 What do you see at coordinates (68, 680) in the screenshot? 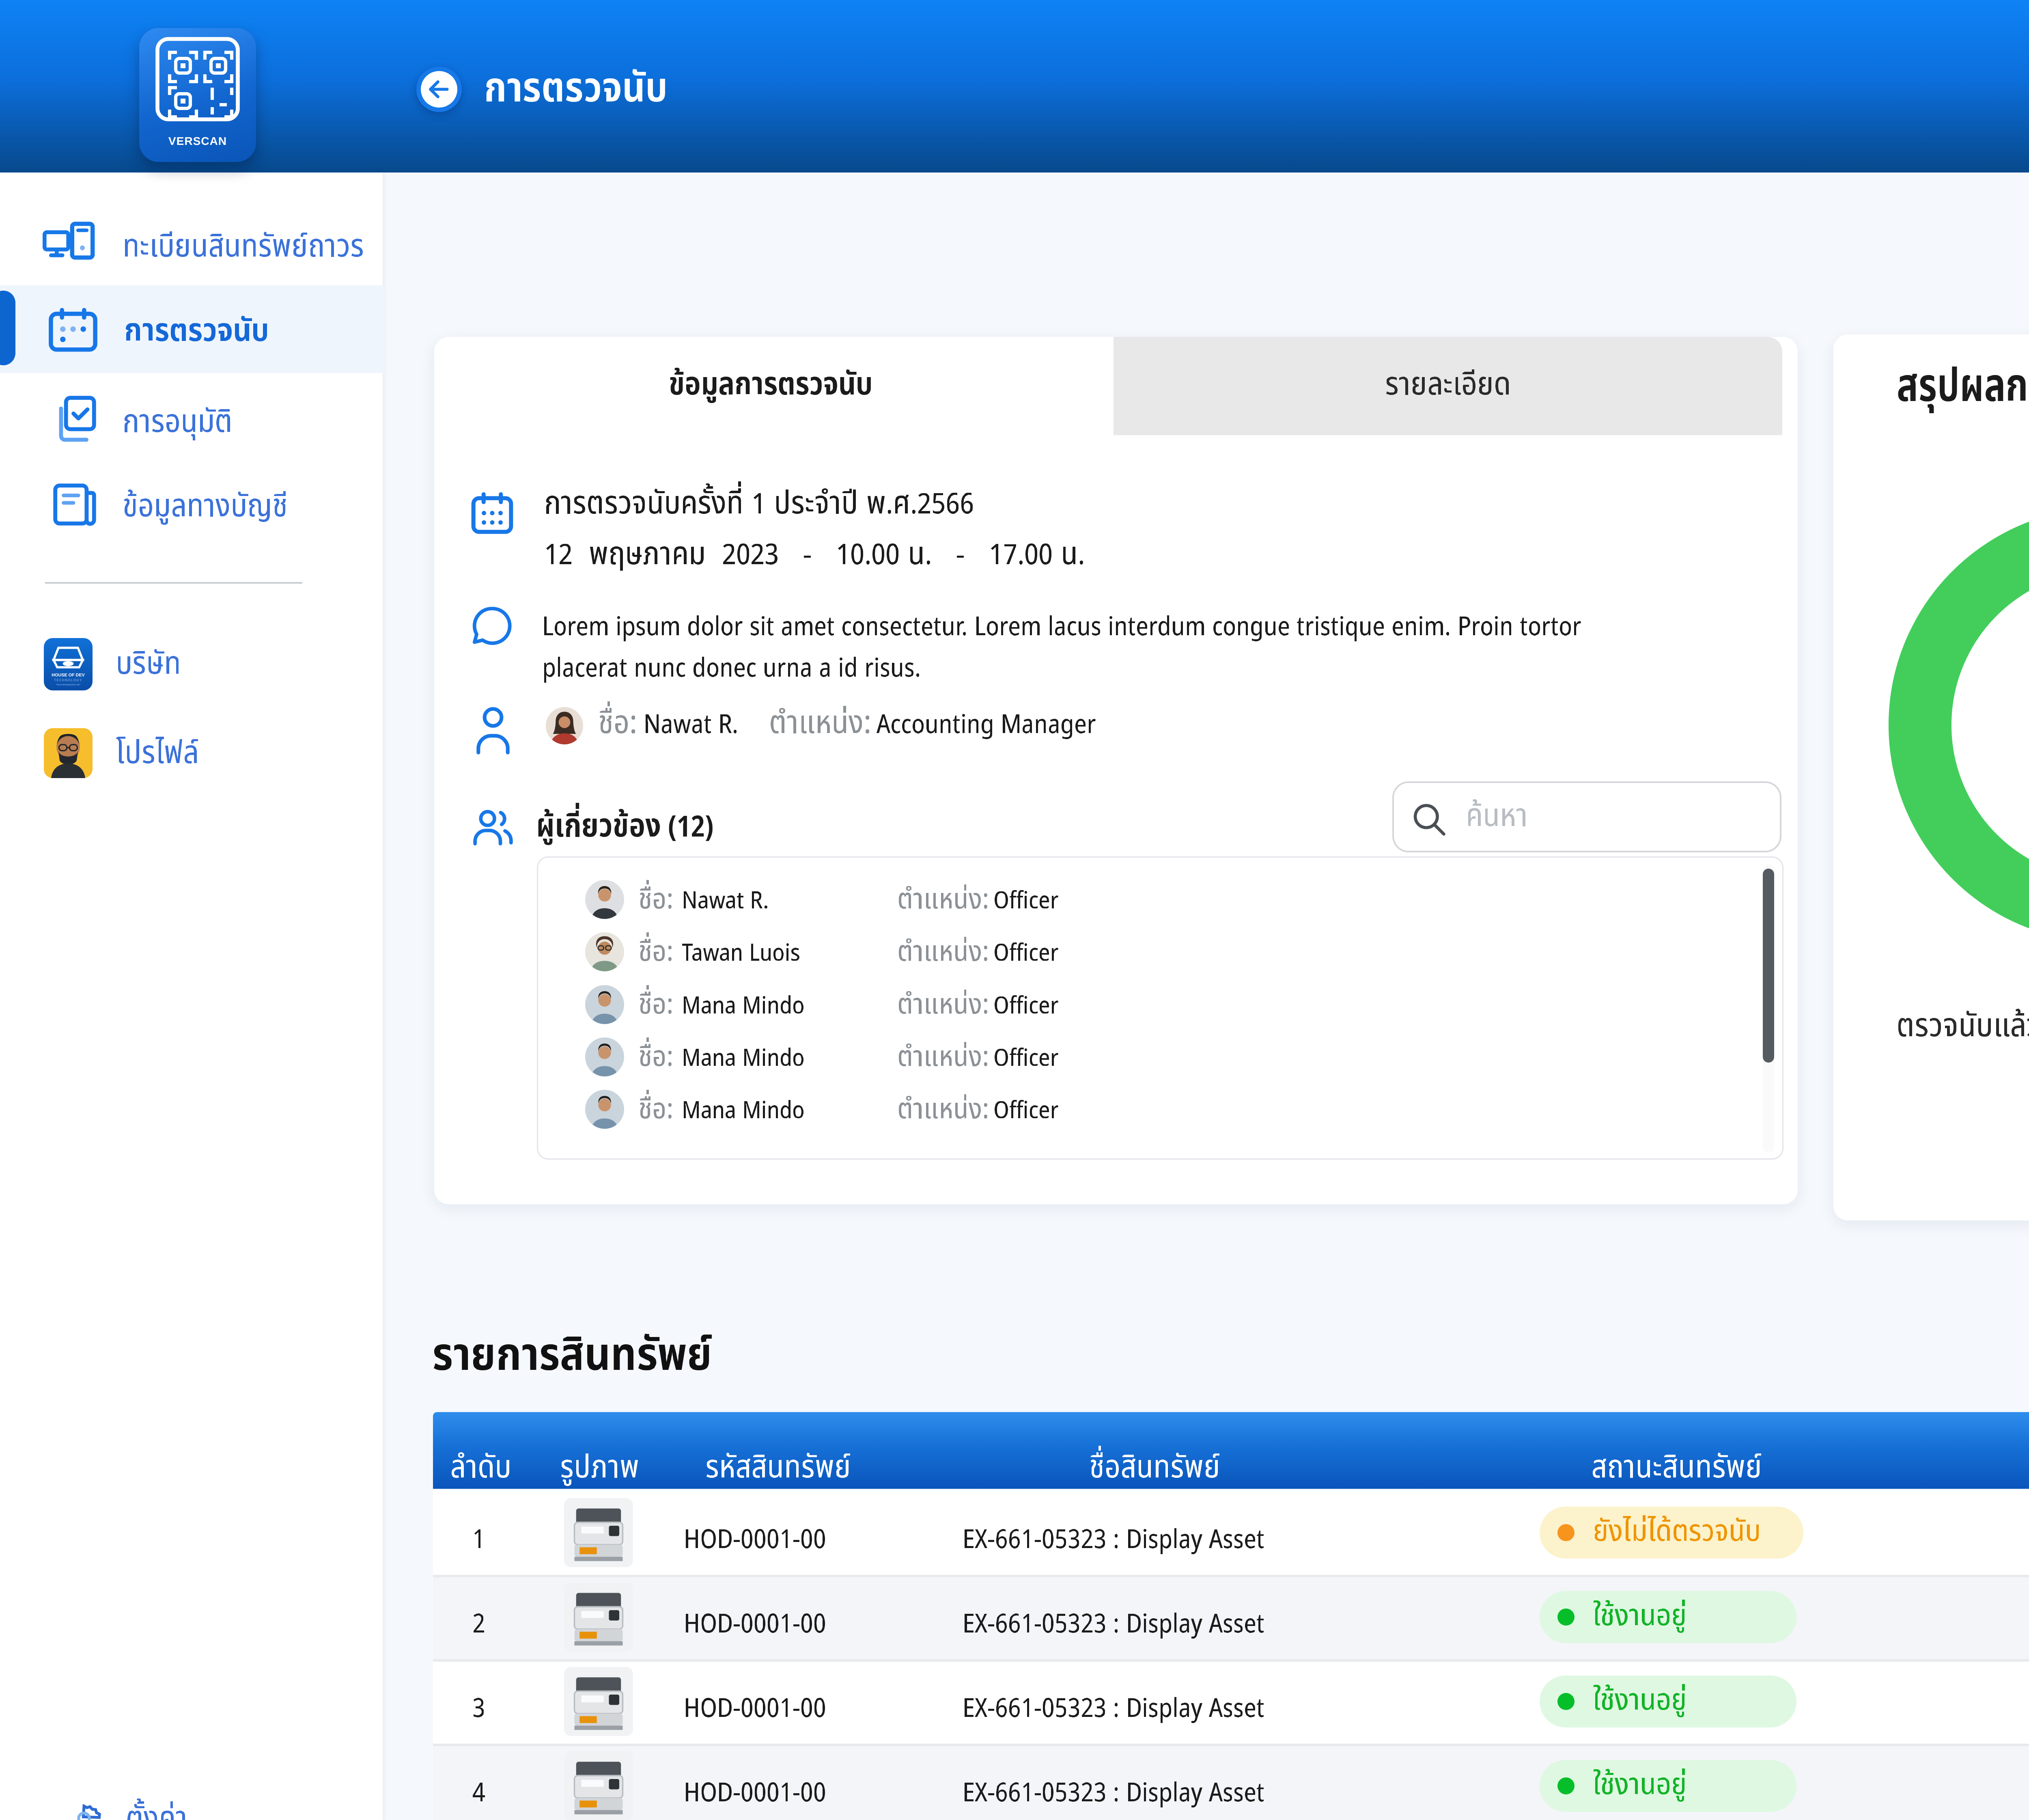
I see `svg-text: TECHNOLOGY` at bounding box center [68, 680].